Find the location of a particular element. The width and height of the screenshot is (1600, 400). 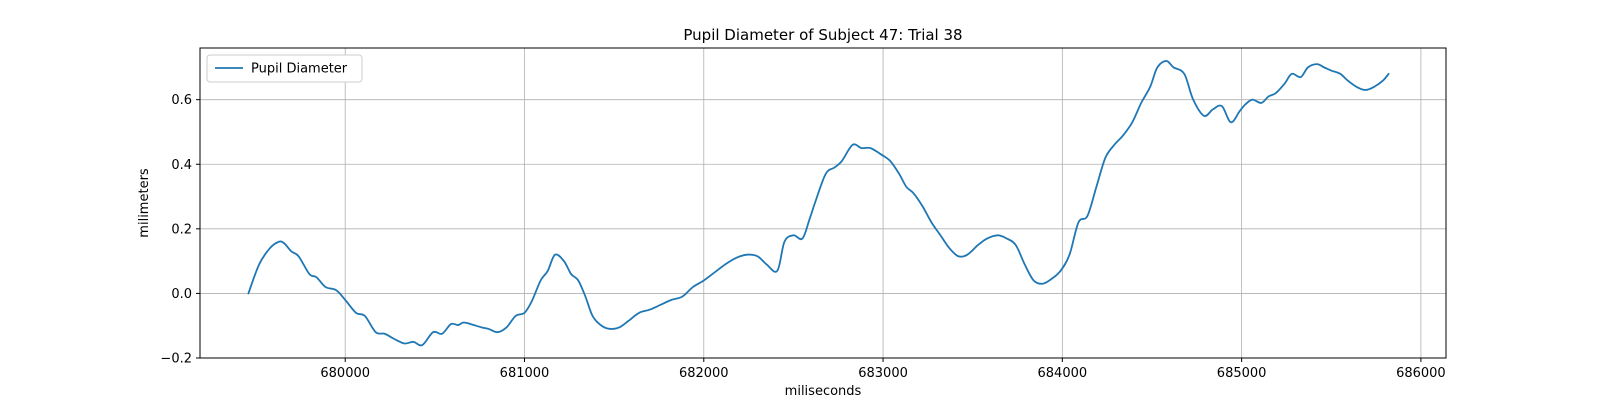

x-tick-label: 686000 is located at coordinates (1421, 373).